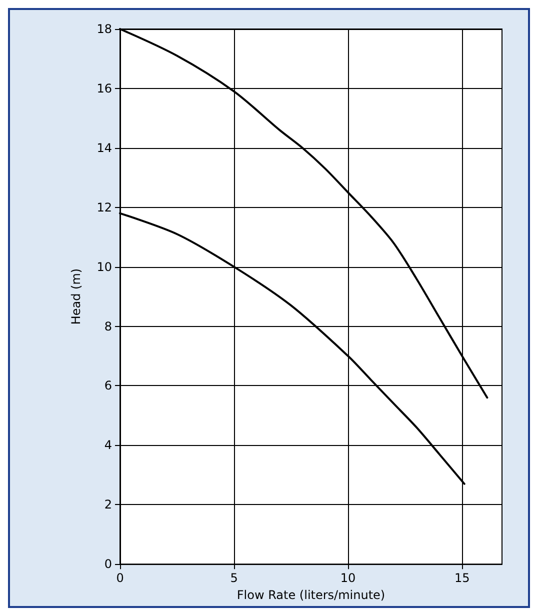 The height and width of the screenshot is (616, 538). Describe the element at coordinates (104, 147) in the screenshot. I see `y-tick-label: 14` at that location.